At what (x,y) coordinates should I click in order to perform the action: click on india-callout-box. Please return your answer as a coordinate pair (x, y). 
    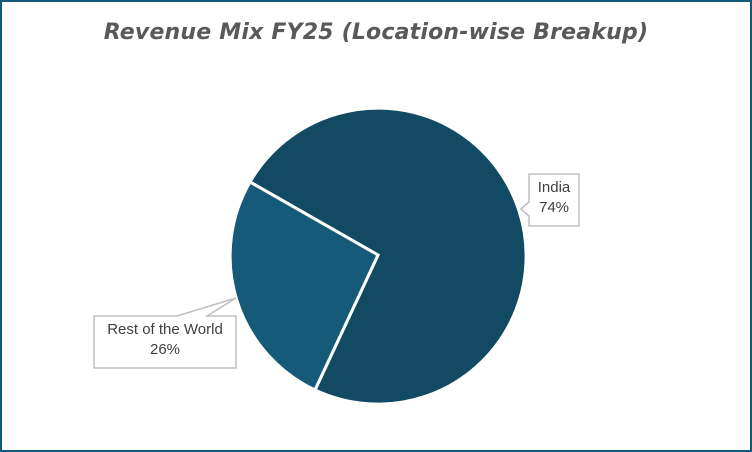
    Looking at the image, I should click on (549, 200).